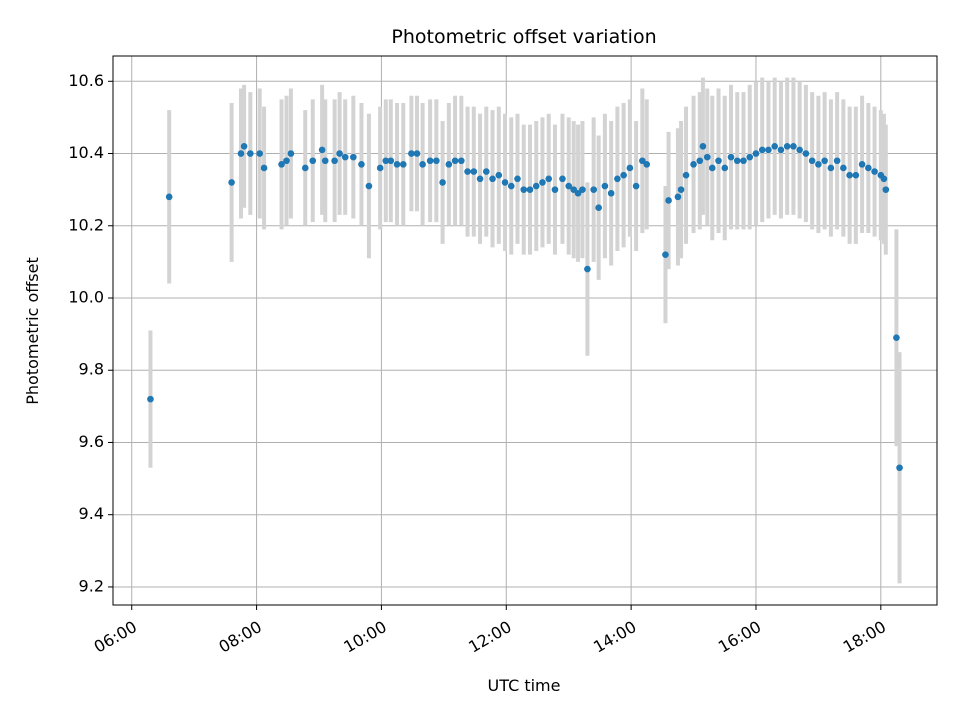 The height and width of the screenshot is (724, 960). Describe the element at coordinates (91, 369) in the screenshot. I see `y-tick-label: 9.8` at that location.